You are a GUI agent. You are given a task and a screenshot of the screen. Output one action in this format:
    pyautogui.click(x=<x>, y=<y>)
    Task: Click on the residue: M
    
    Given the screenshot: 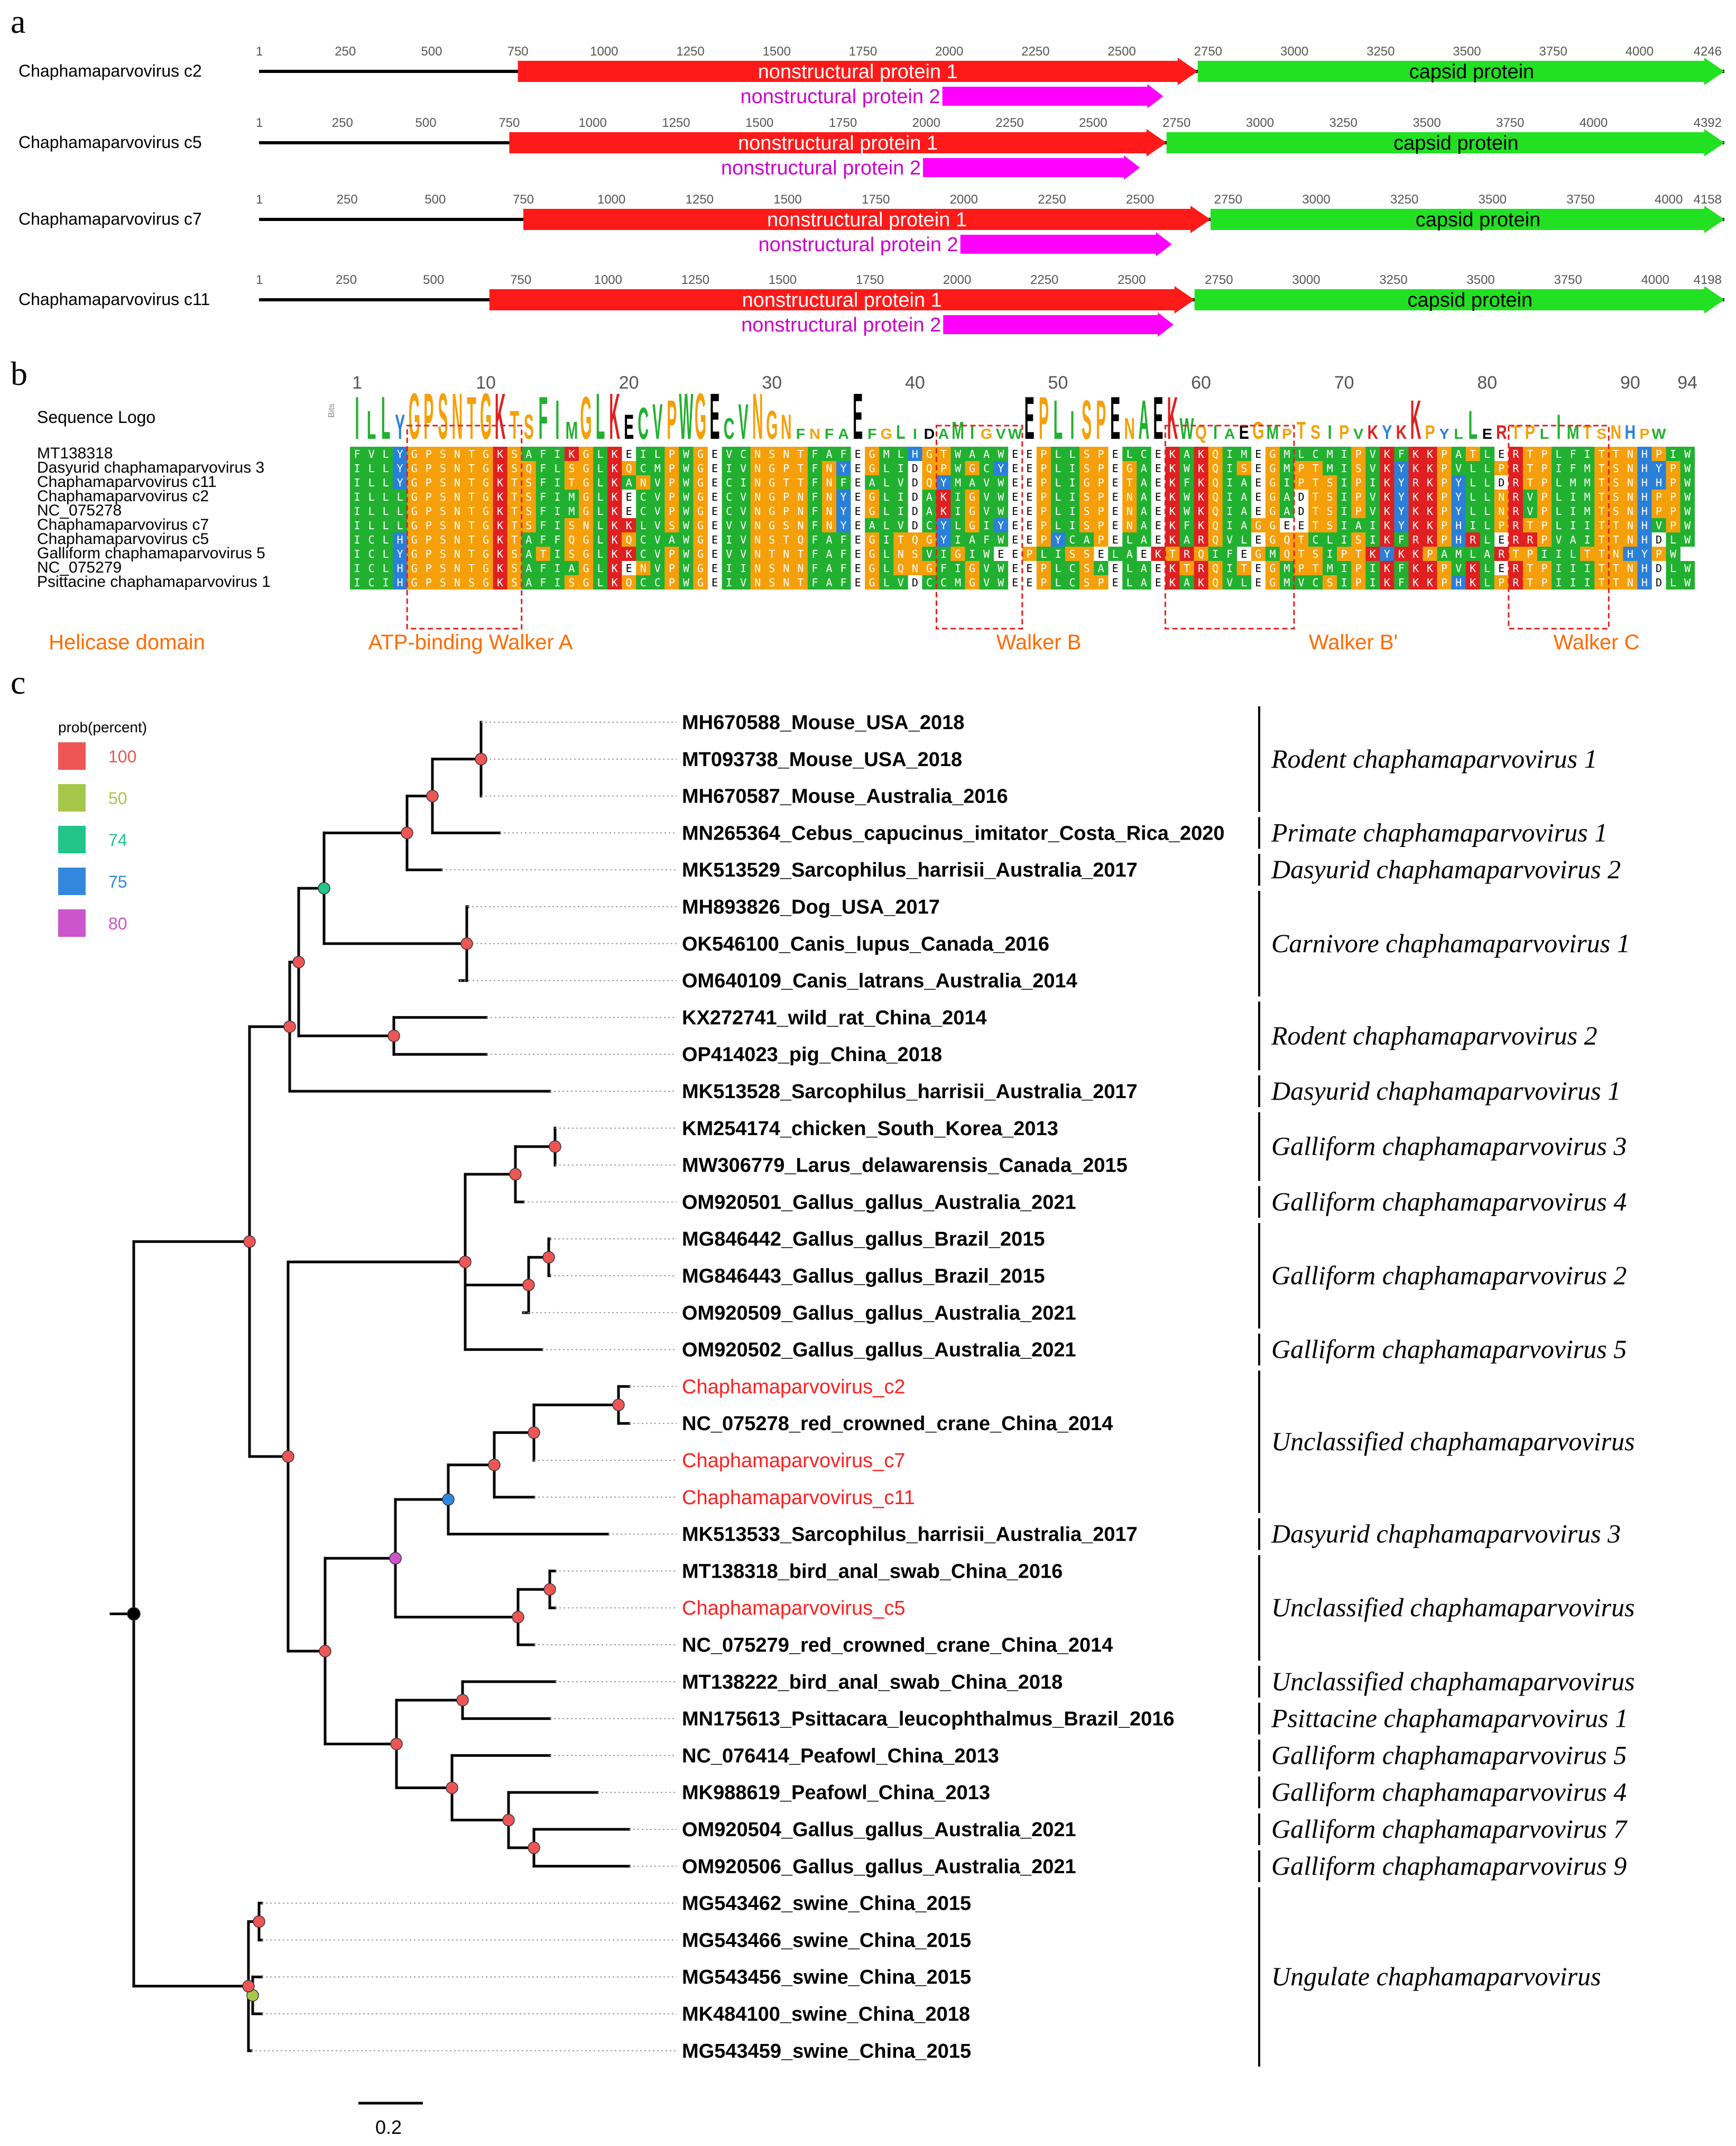 What is the action you would take?
    pyautogui.click(x=1330, y=568)
    